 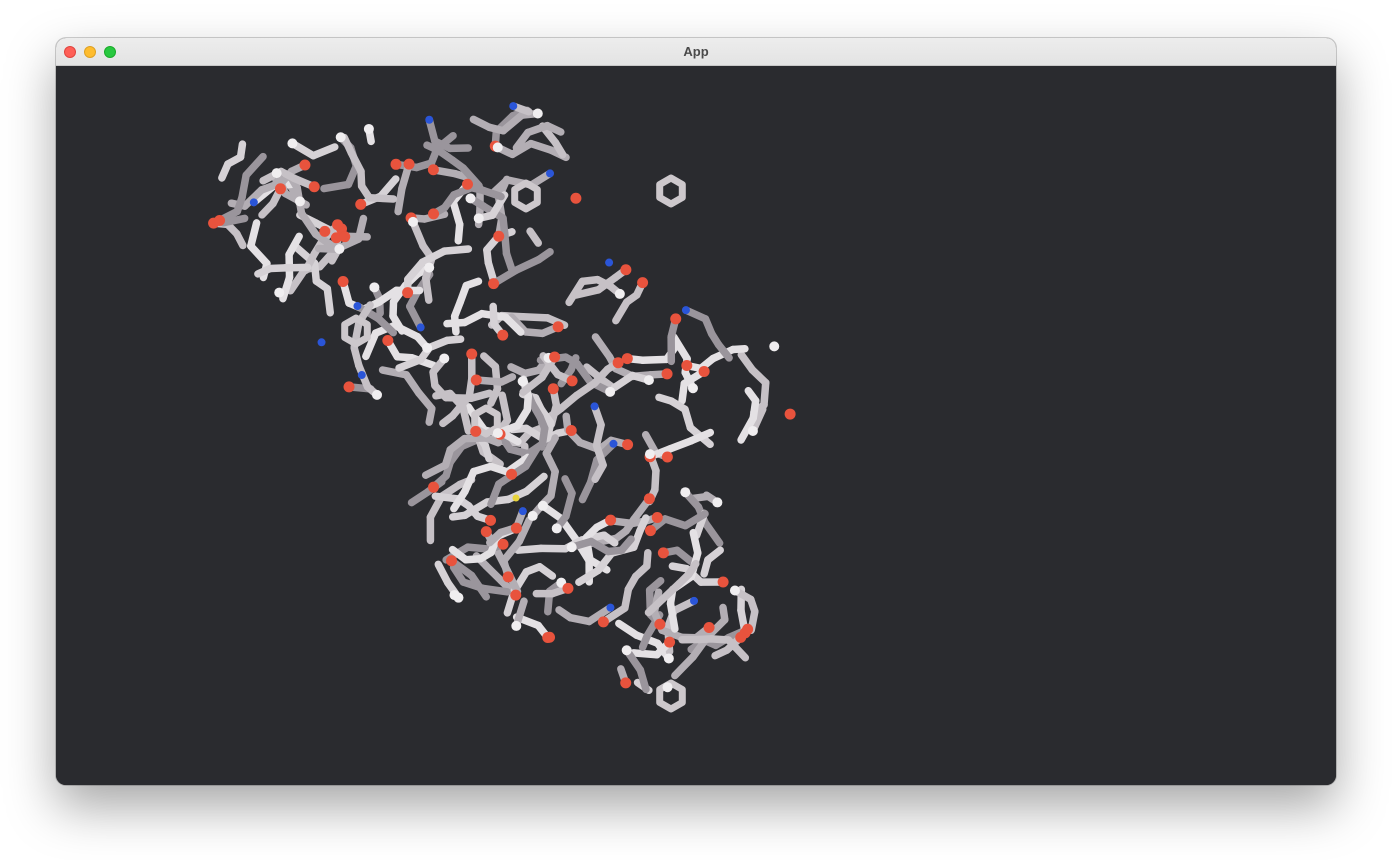 What do you see at coordinates (70, 52) in the screenshot?
I see `close-icon` at bounding box center [70, 52].